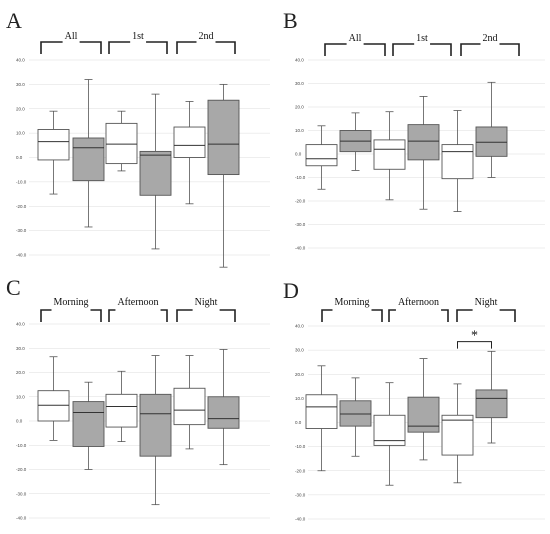 This screenshot has width=550, height=534. I want to click on significance-bracket, so click(474, 345).